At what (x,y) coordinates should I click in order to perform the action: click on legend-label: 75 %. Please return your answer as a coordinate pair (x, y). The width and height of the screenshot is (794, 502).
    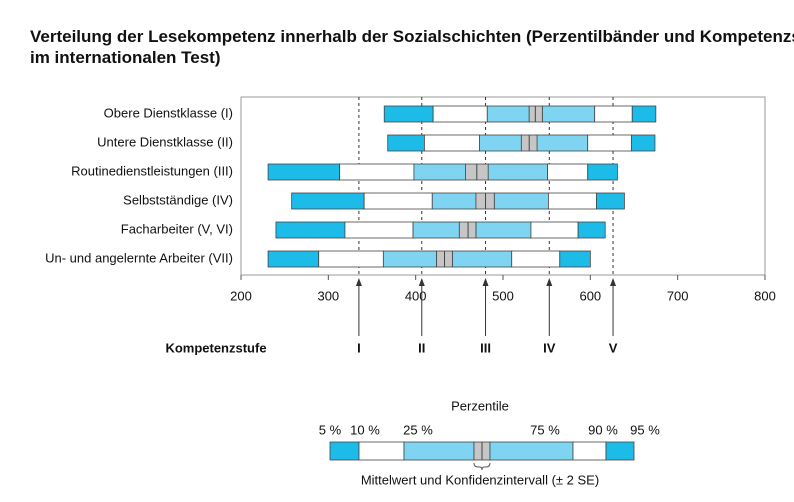
    Looking at the image, I should click on (545, 429).